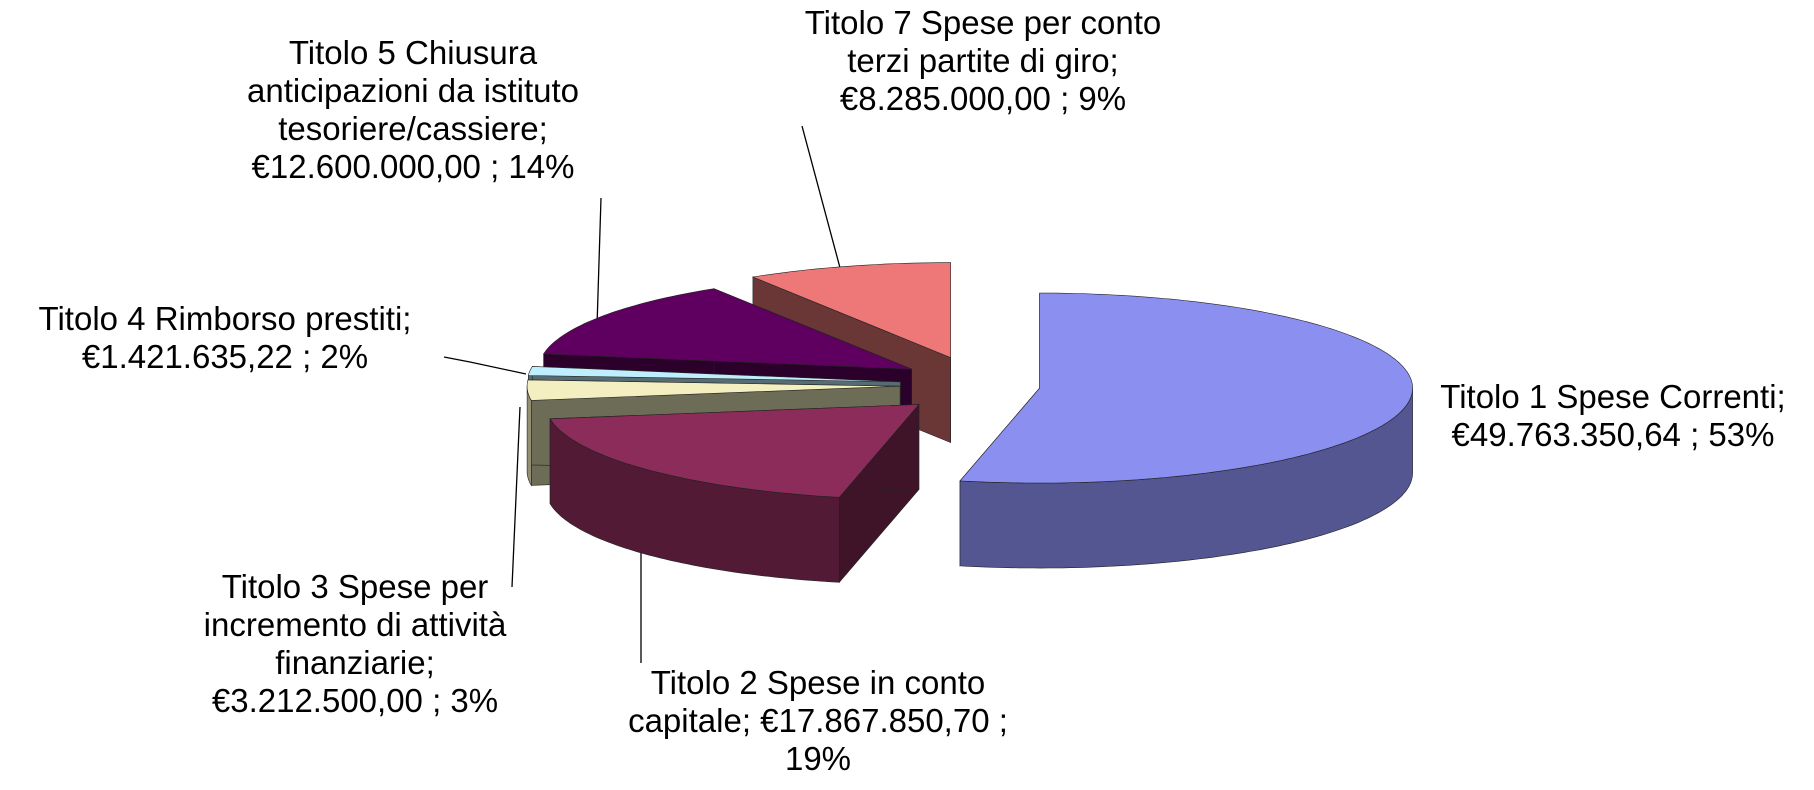 The height and width of the screenshot is (790, 1814). What do you see at coordinates (317, 700) in the screenshot?
I see `value-label: €3.212.500,00` at bounding box center [317, 700].